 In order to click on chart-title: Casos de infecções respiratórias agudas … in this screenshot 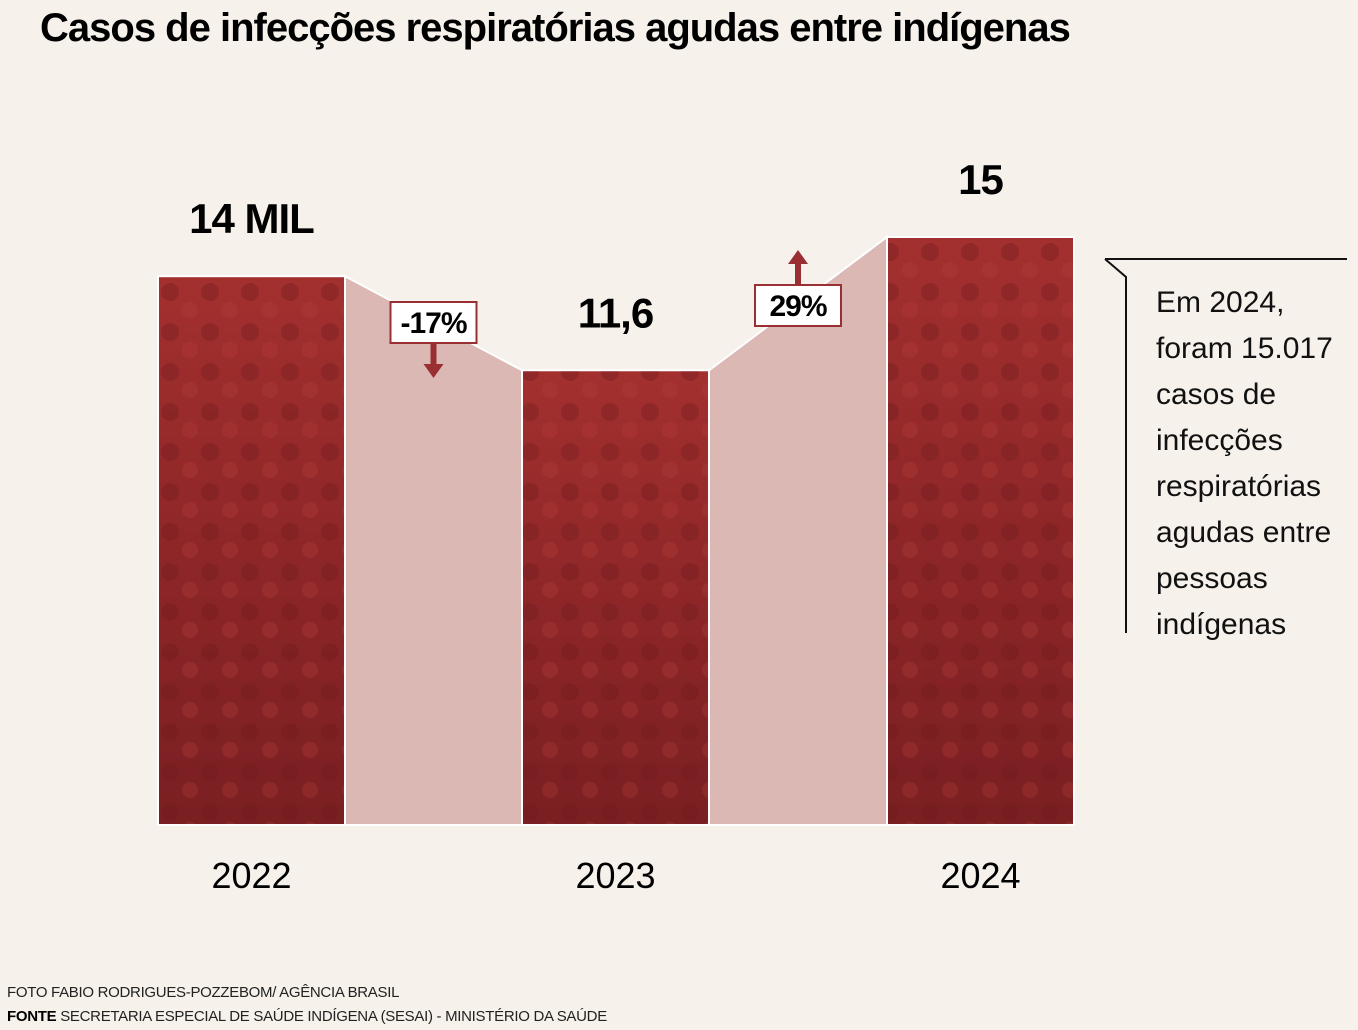, I will do `click(555, 28)`.